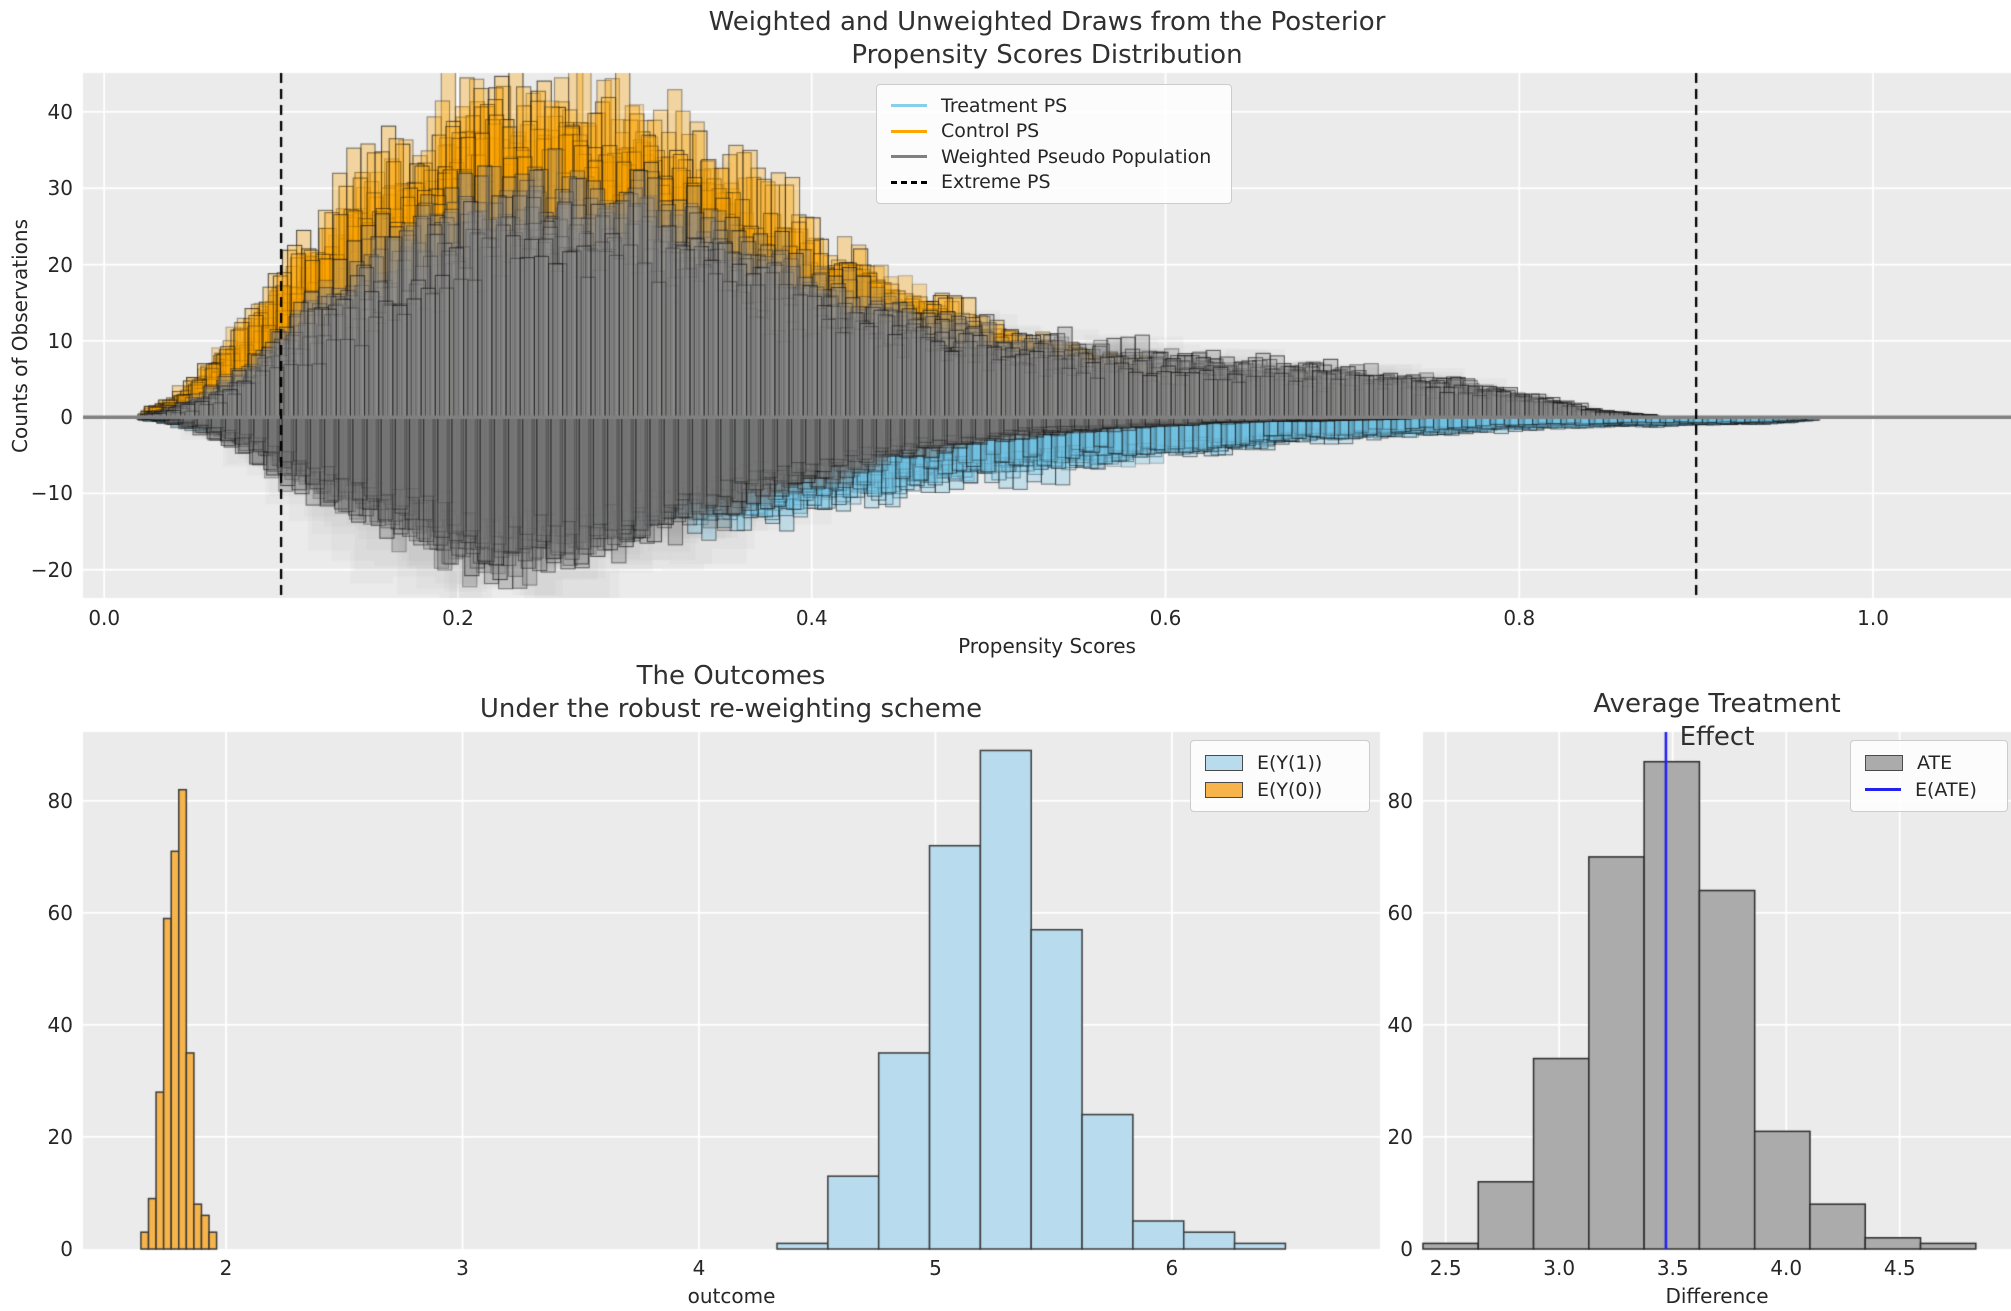 This screenshot has height=1311, width=2011. Describe the element at coordinates (1400, 800) in the screenshot. I see `ate-y-tick-label: 80` at that location.